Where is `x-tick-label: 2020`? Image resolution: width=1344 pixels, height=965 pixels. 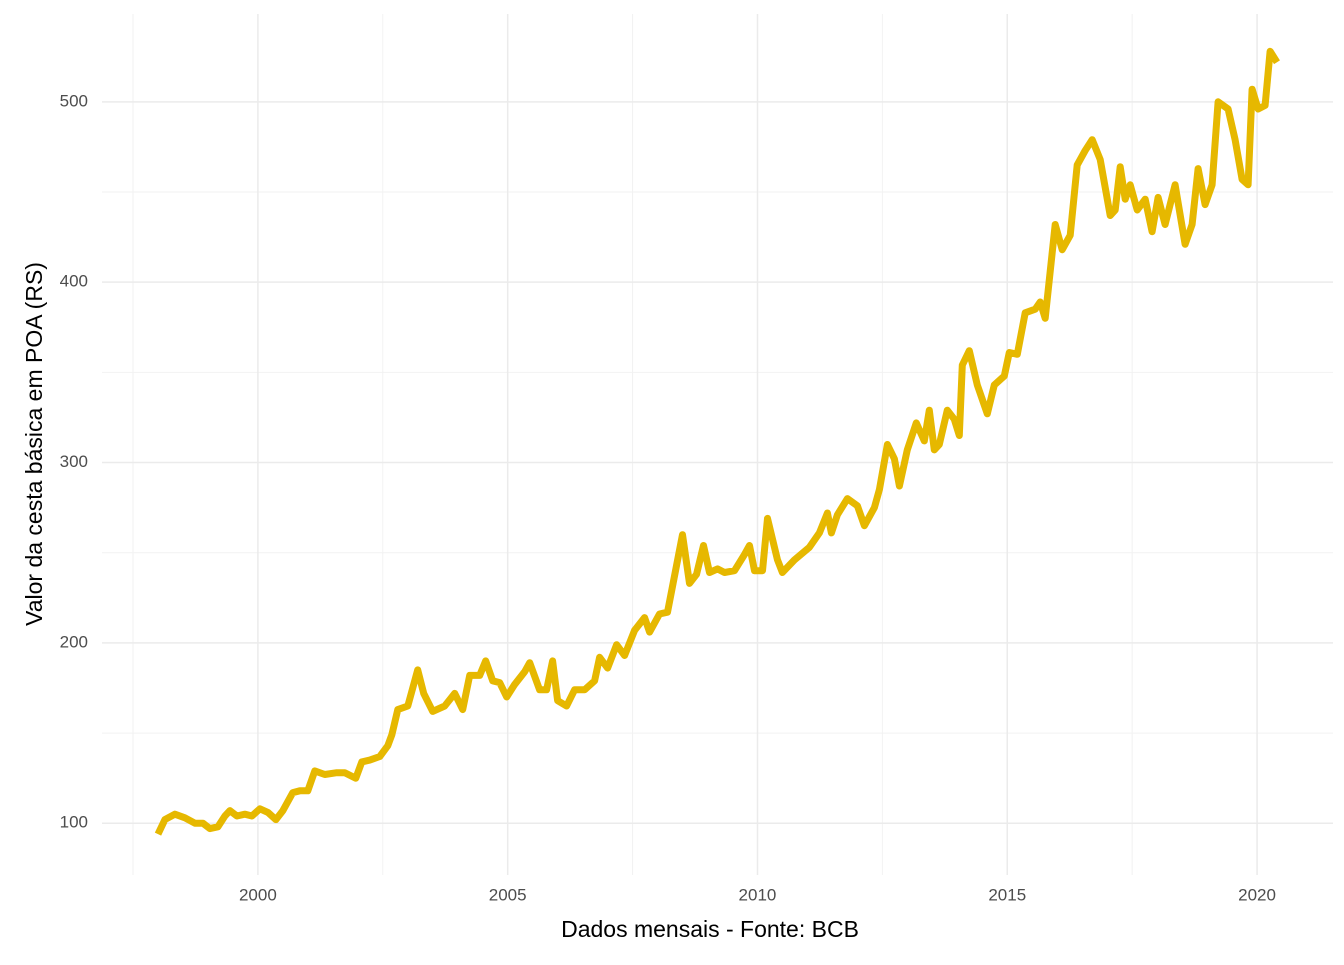
x-tick-label: 2020 is located at coordinates (1257, 894).